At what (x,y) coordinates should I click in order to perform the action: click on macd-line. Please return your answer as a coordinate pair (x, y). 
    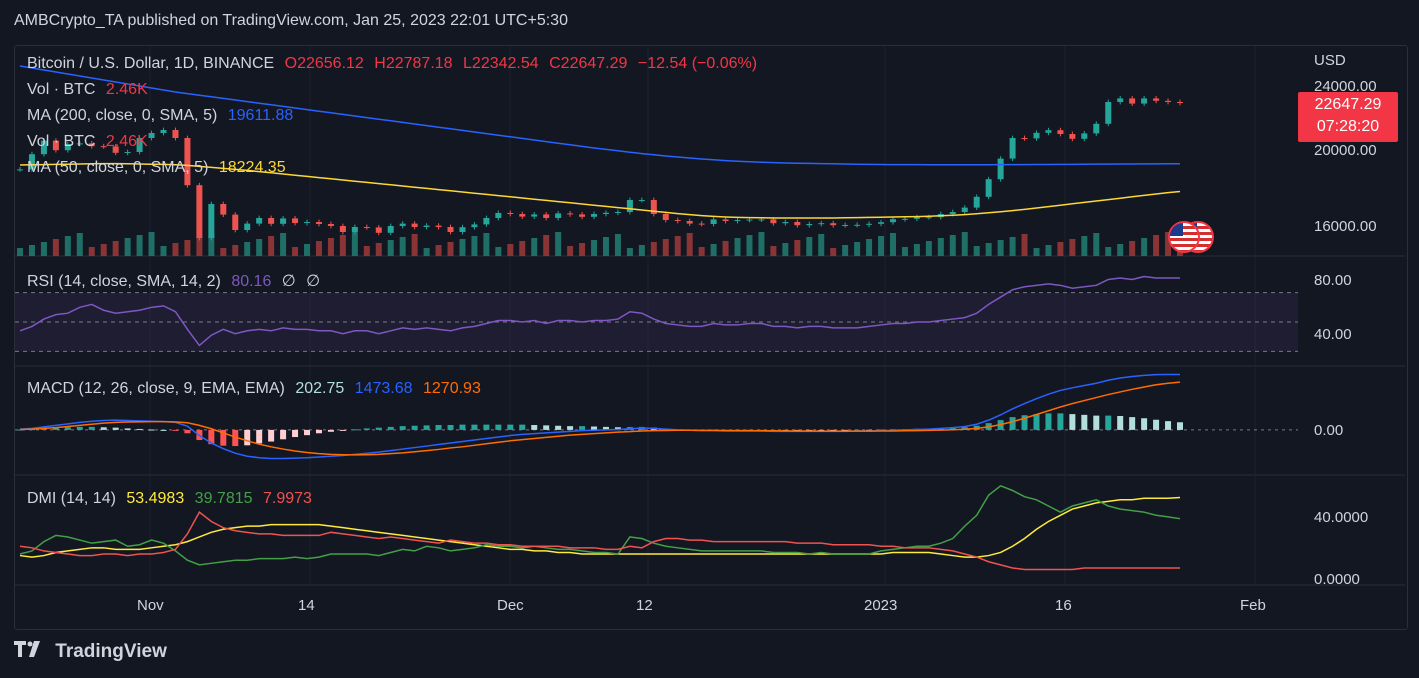
    Looking at the image, I should click on (600, 416).